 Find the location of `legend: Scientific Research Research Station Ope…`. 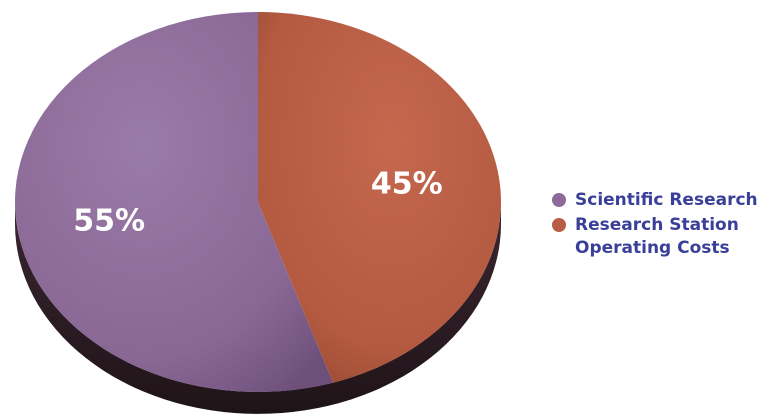

legend: Scientific Research Research Station Ope… is located at coordinates (659, 225).